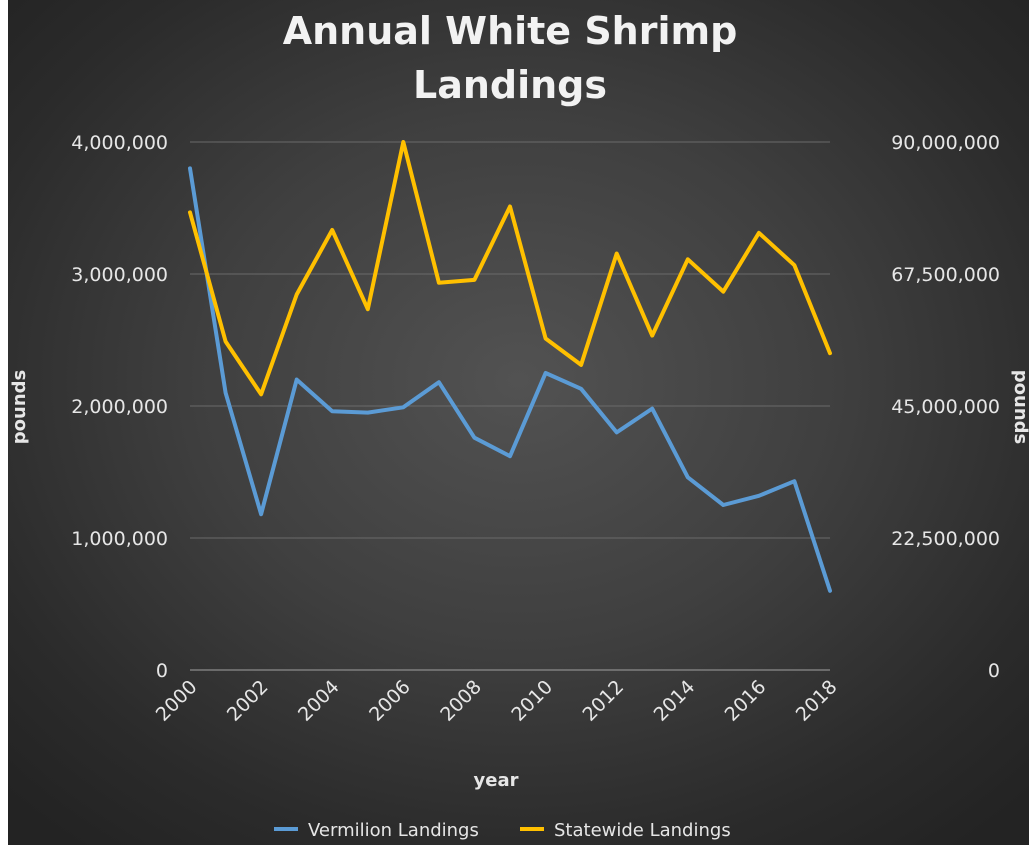 The image size is (1029, 845). I want to click on x-tick-label: 2002, so click(248, 701).